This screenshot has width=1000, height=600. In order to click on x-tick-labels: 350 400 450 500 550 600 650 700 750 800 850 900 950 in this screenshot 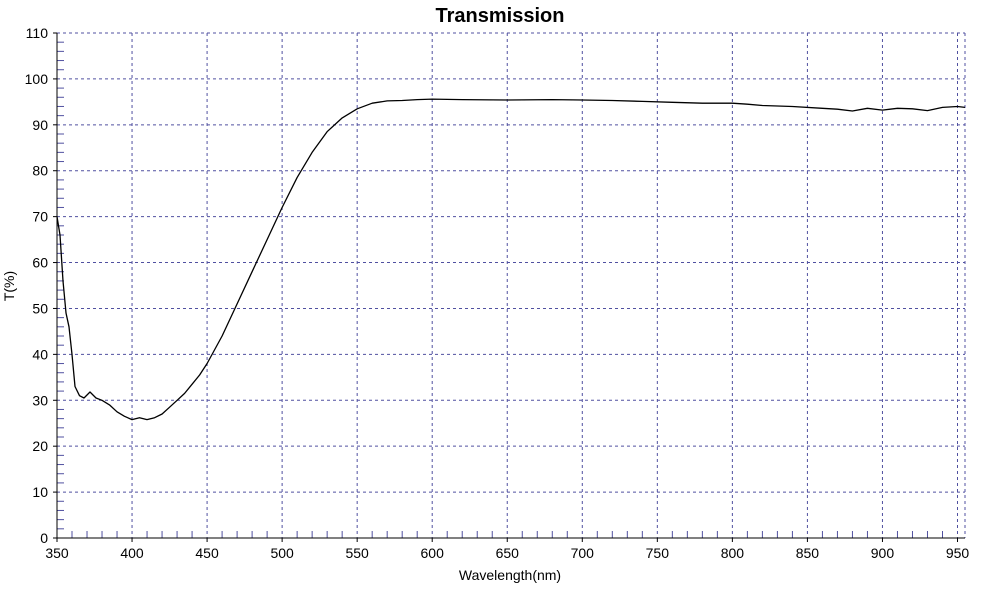, I will do `click(507, 553)`.